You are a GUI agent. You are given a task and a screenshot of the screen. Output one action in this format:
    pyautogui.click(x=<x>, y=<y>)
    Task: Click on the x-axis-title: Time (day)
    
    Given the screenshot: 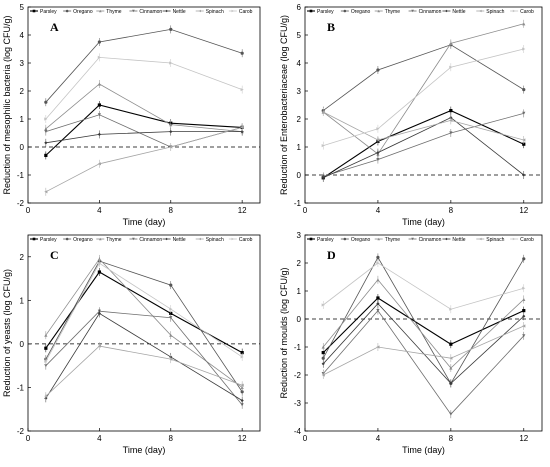 What is the action you would take?
    pyautogui.click(x=144, y=222)
    